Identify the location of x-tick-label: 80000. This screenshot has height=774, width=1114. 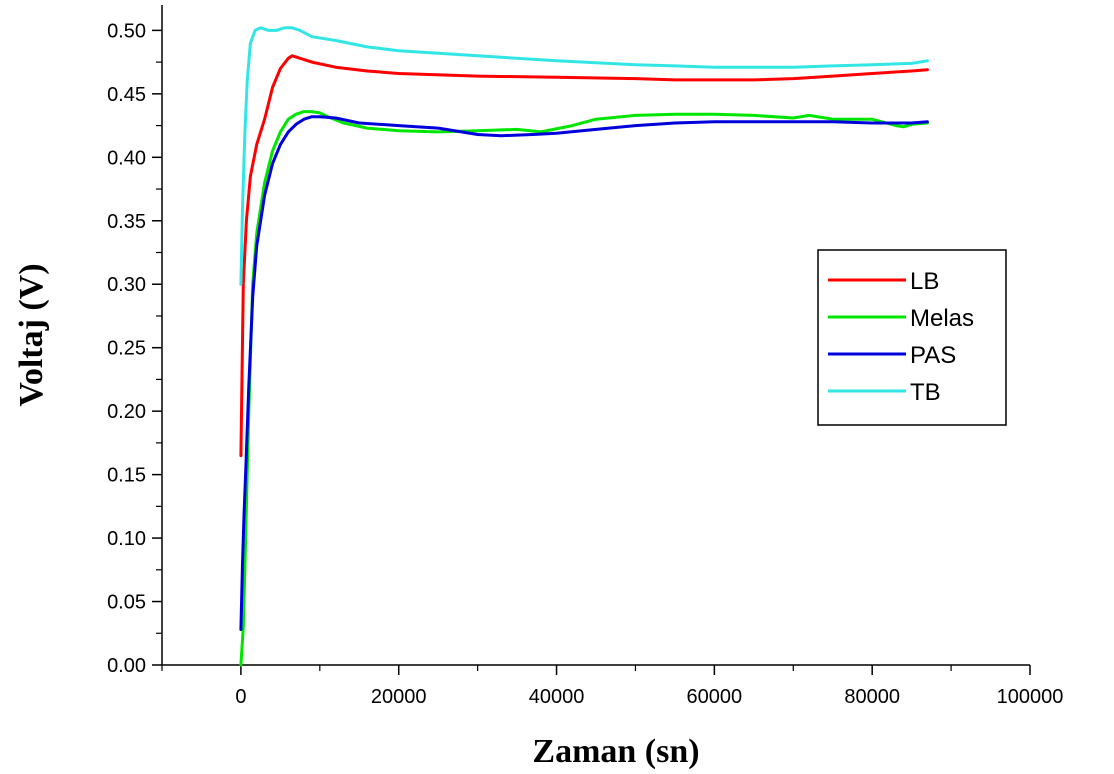
(872, 697).